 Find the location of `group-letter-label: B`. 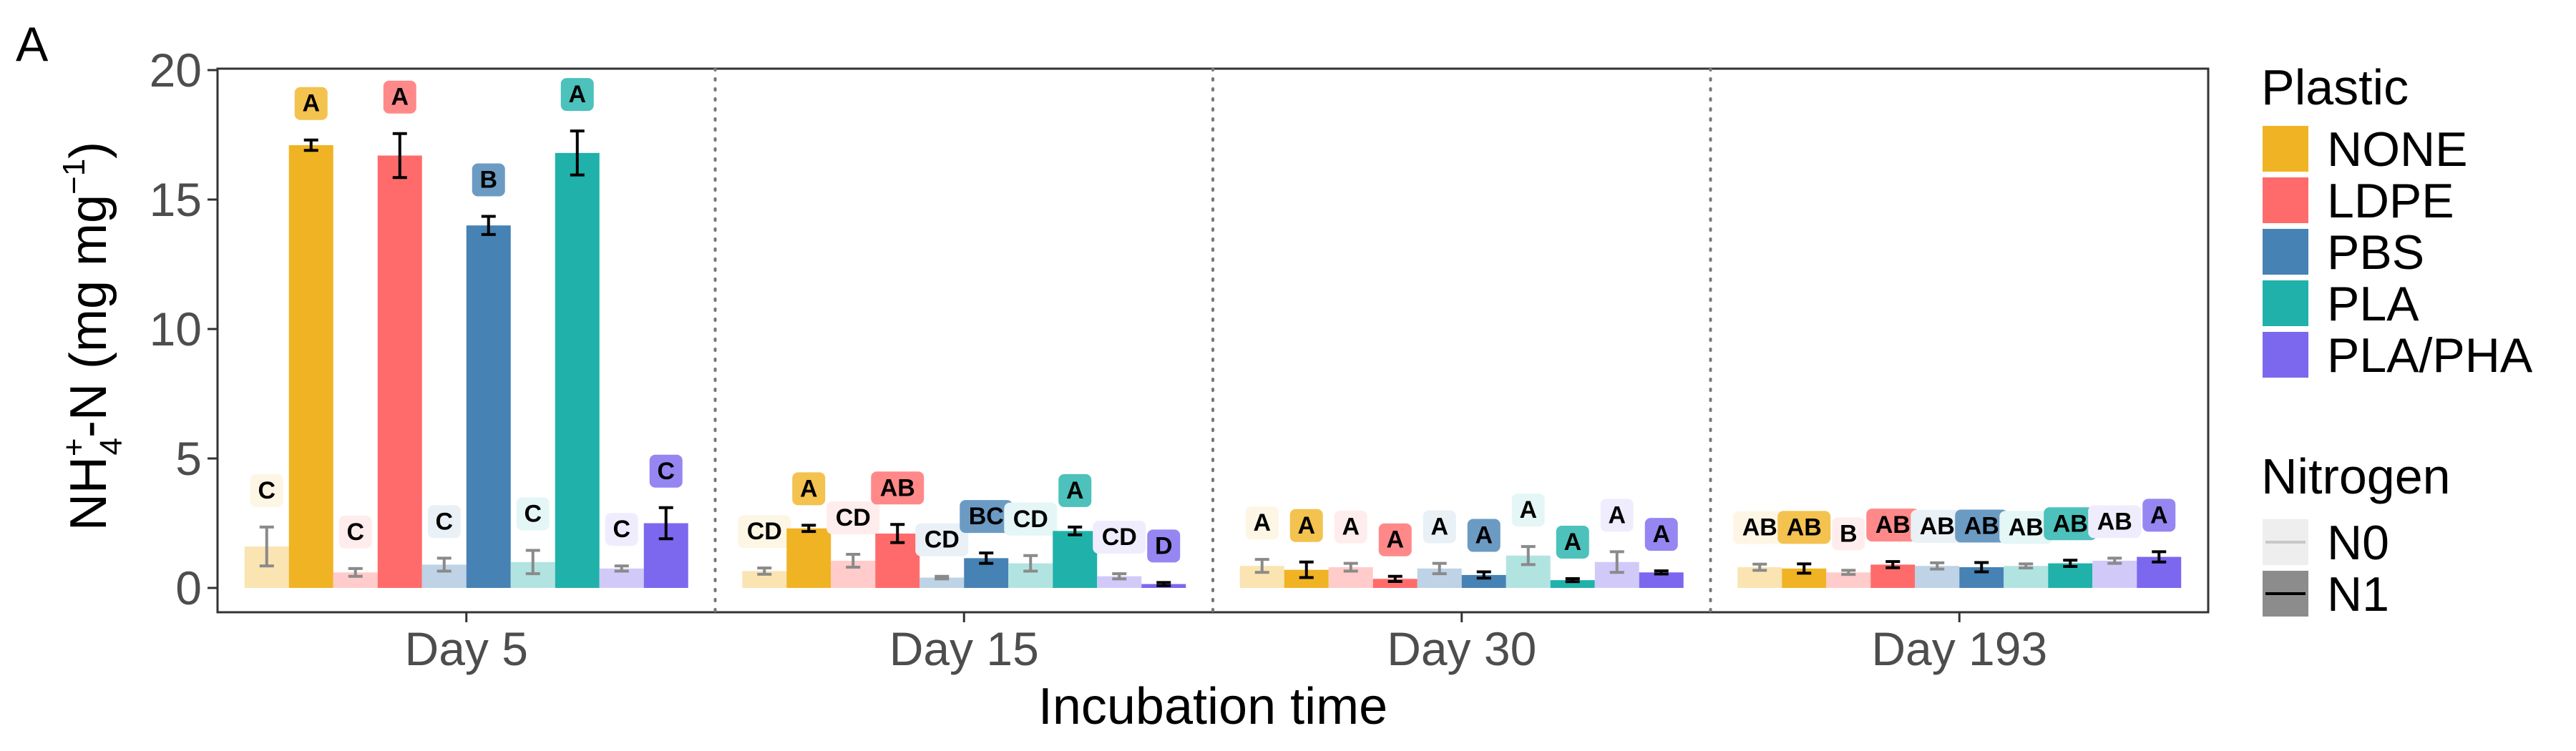

group-letter-label: B is located at coordinates (488, 180).